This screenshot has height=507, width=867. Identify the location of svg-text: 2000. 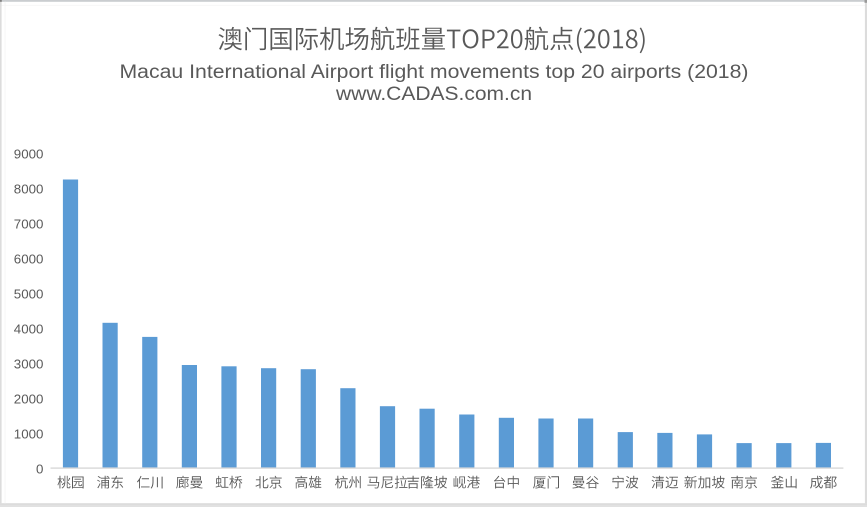
(29, 398).